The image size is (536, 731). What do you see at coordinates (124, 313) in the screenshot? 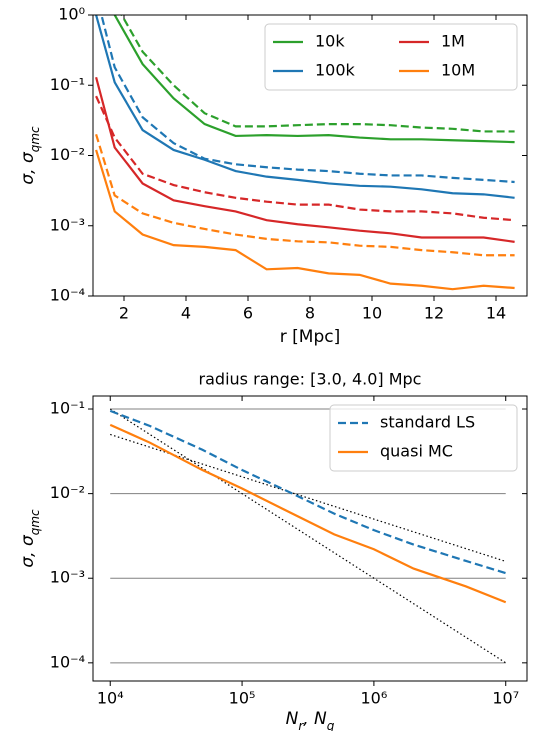
I see `x-tick-label: 2` at bounding box center [124, 313].